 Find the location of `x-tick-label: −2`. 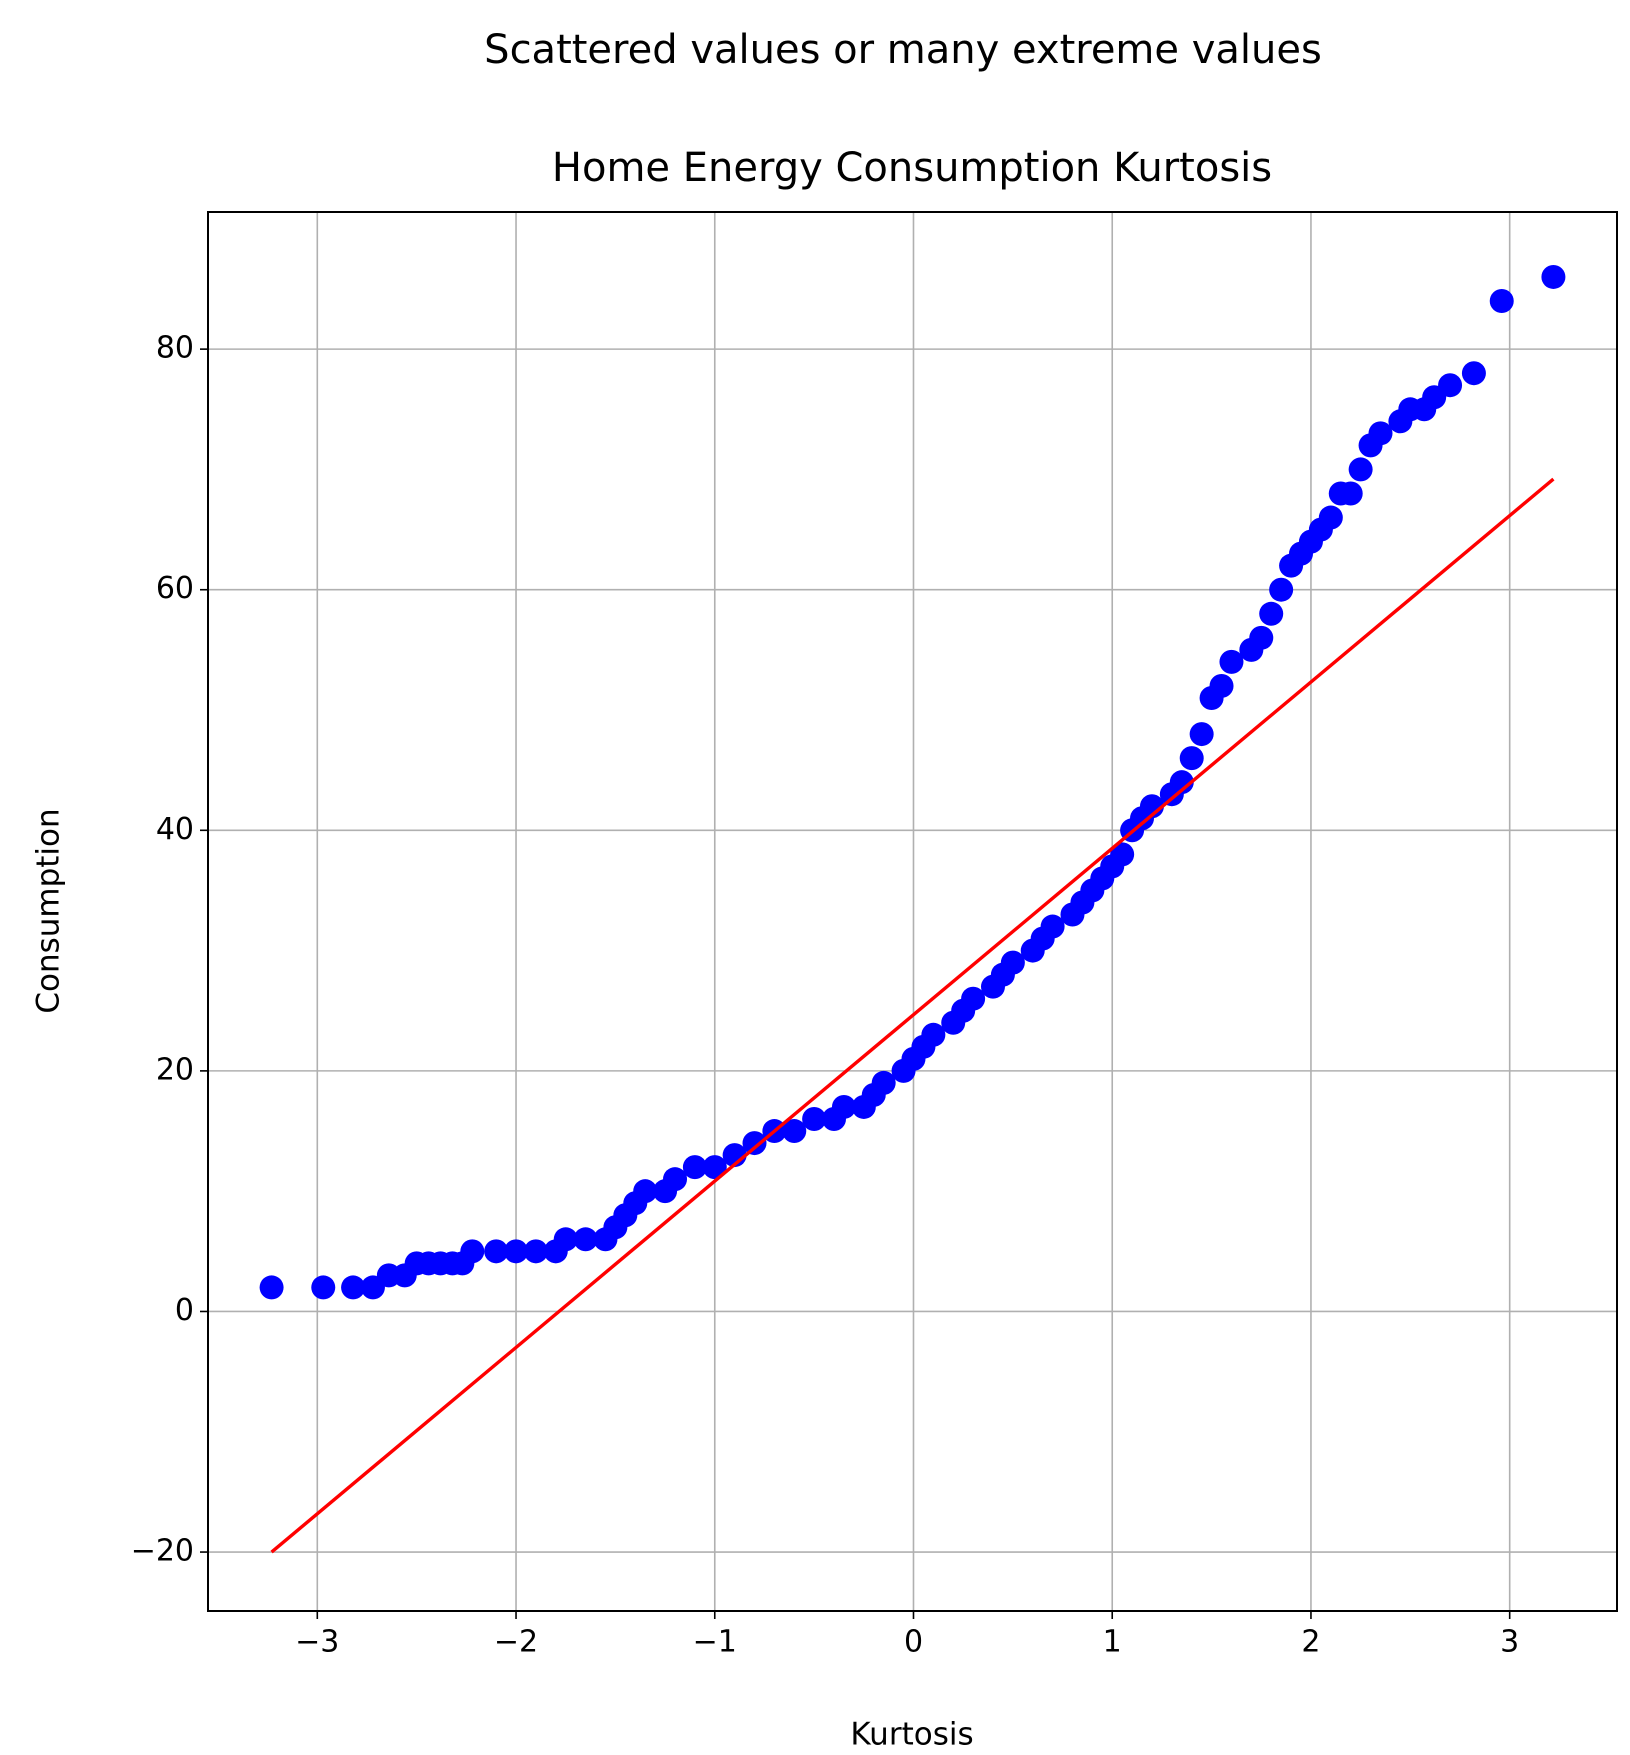

x-tick-label: −2 is located at coordinates (516, 1642).